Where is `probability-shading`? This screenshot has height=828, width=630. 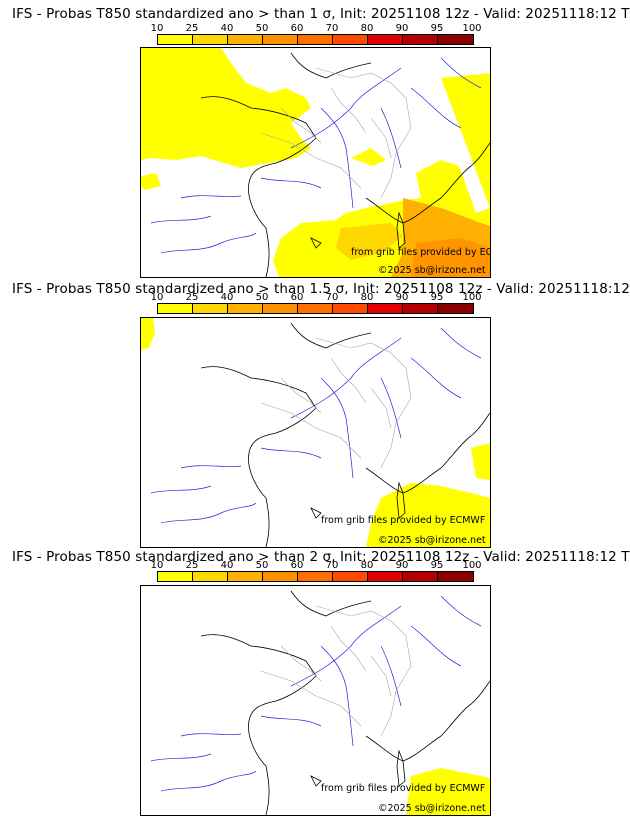
probability-shading is located at coordinates (448, 791).